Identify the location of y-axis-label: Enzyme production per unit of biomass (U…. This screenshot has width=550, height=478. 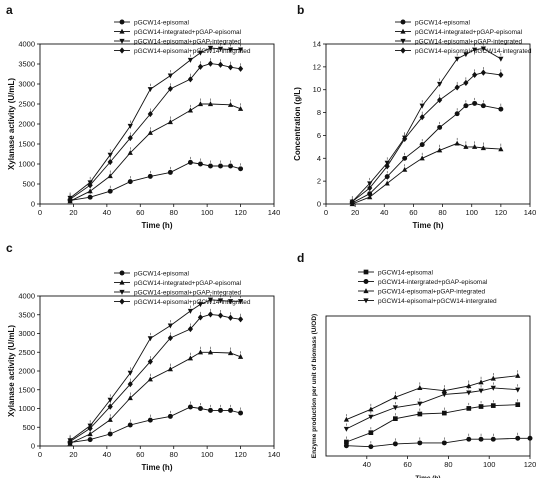
(314, 386).